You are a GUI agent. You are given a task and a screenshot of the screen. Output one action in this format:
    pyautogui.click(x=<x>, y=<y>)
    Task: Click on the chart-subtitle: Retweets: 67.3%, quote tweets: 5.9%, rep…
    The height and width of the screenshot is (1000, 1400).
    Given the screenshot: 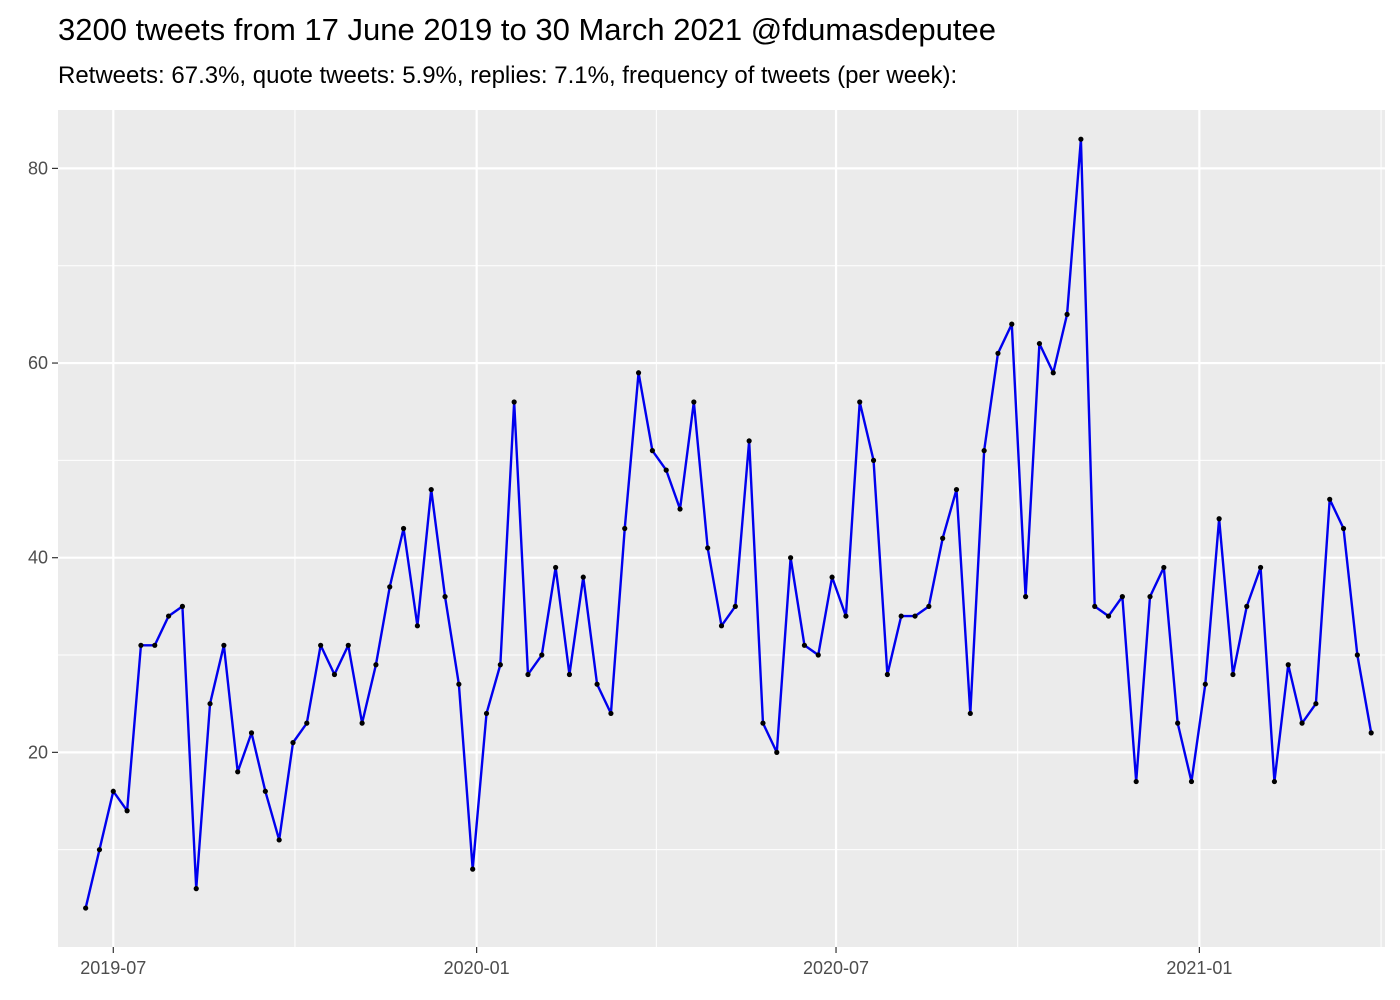 What is the action you would take?
    pyautogui.click(x=508, y=75)
    